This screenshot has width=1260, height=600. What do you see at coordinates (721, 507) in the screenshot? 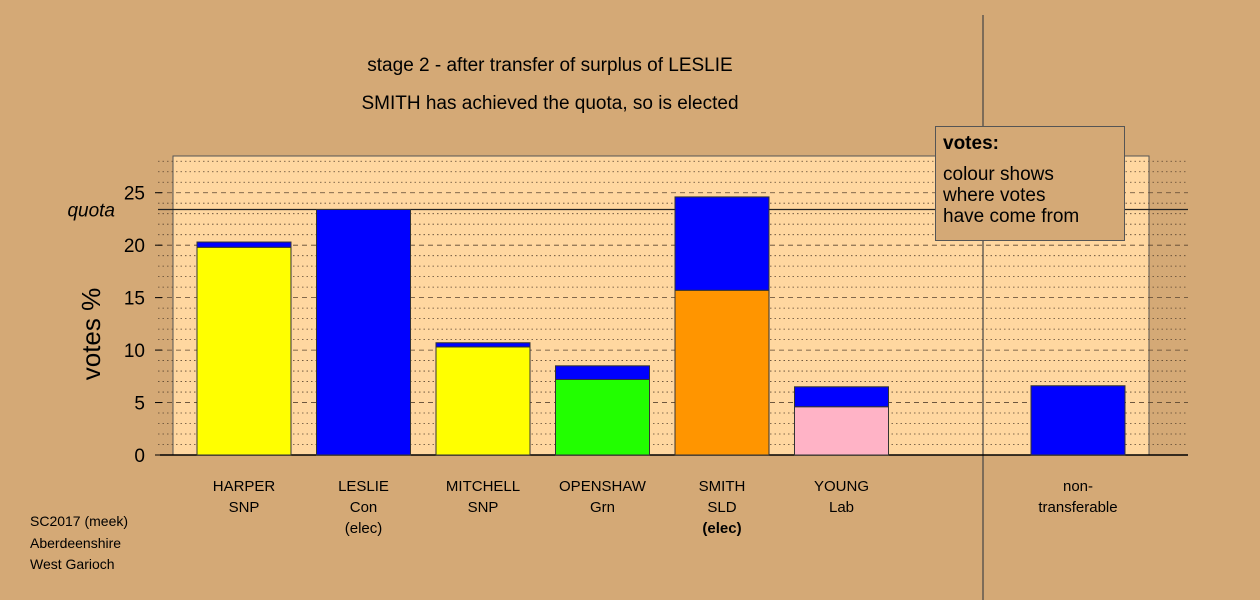
I see `x-tick-label-party: SLD` at bounding box center [721, 507].